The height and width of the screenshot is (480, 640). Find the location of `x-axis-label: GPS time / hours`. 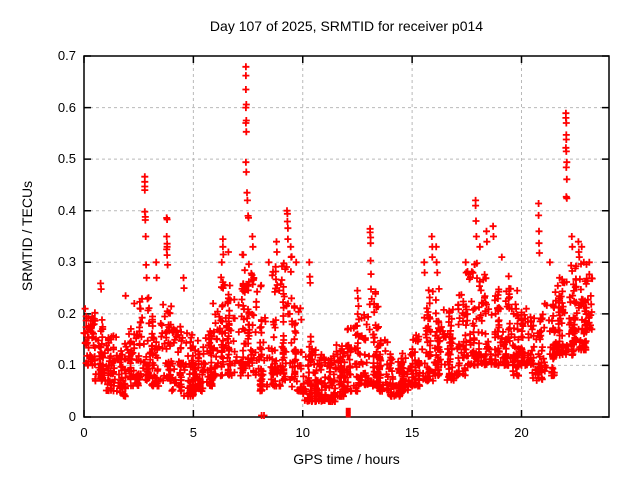

x-axis-label: GPS time / hours is located at coordinates (346, 459).